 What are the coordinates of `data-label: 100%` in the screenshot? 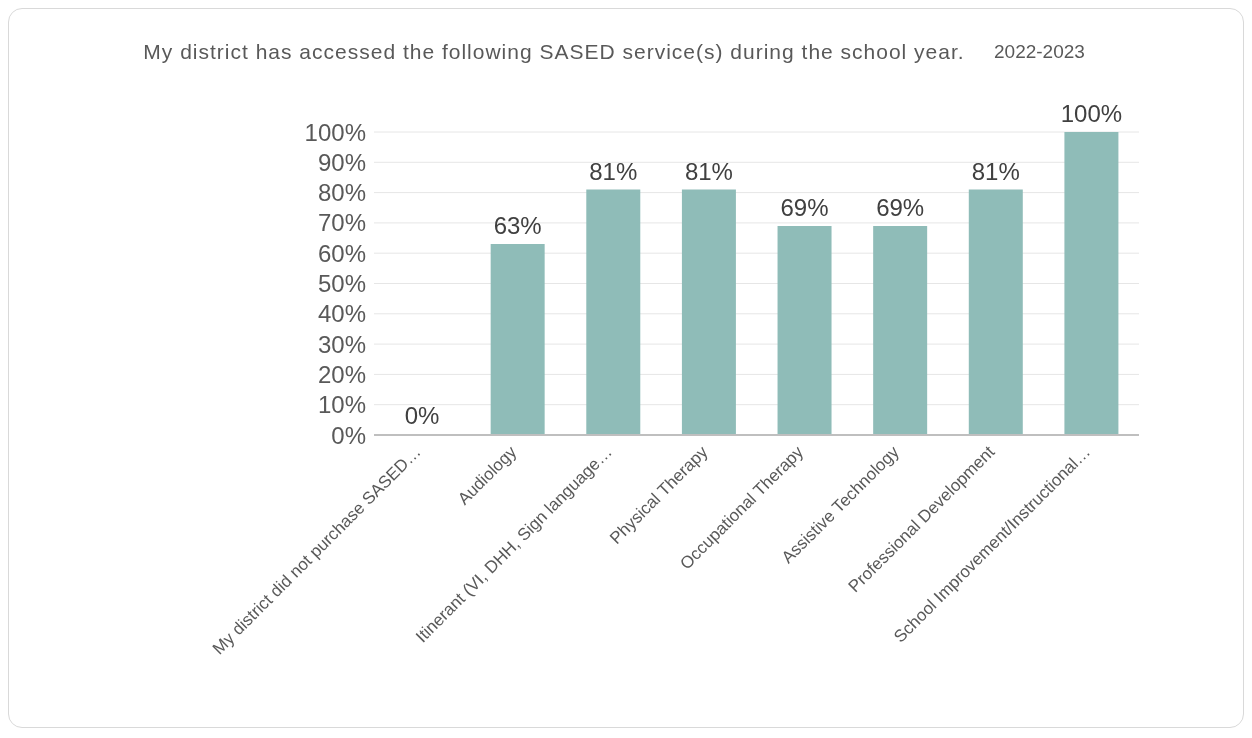 It's located at (1091, 113).